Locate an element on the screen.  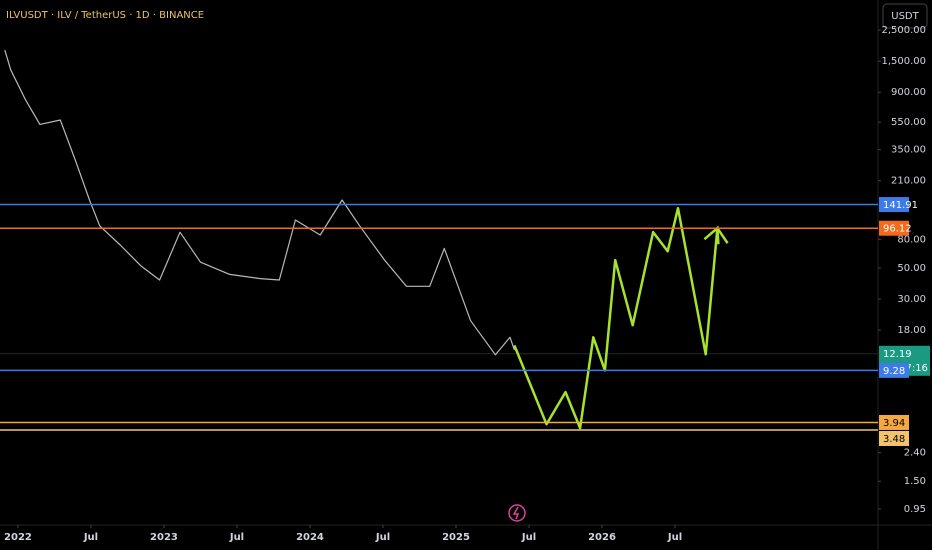
y-tick-label: 550.00 is located at coordinates (908, 122).